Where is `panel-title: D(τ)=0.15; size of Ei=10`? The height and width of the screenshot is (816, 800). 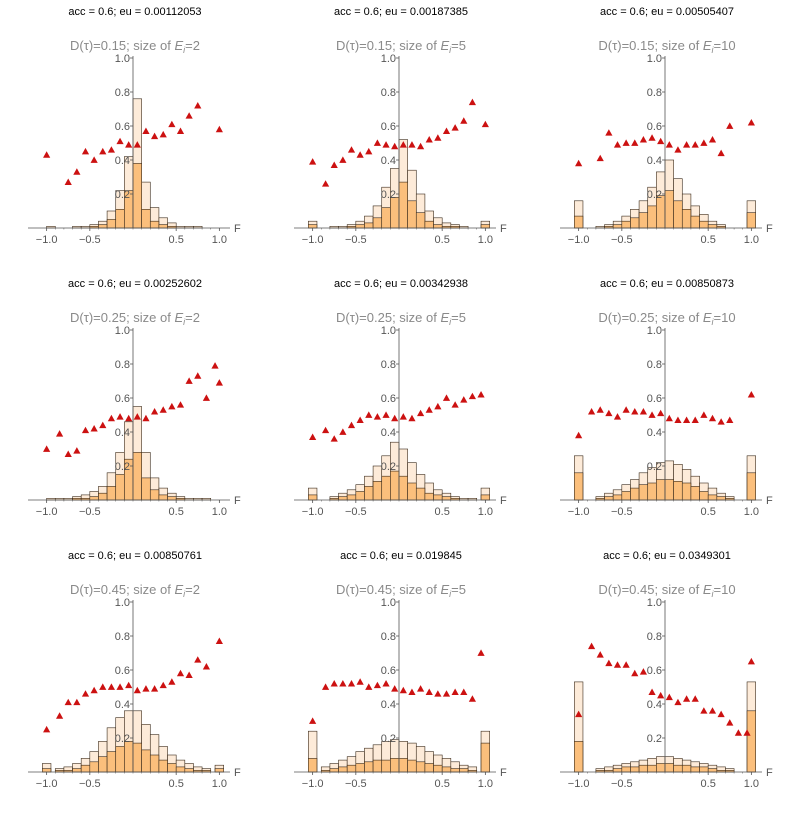 panel-title: D(τ)=0.15; size of Ei=10 is located at coordinates (667, 46).